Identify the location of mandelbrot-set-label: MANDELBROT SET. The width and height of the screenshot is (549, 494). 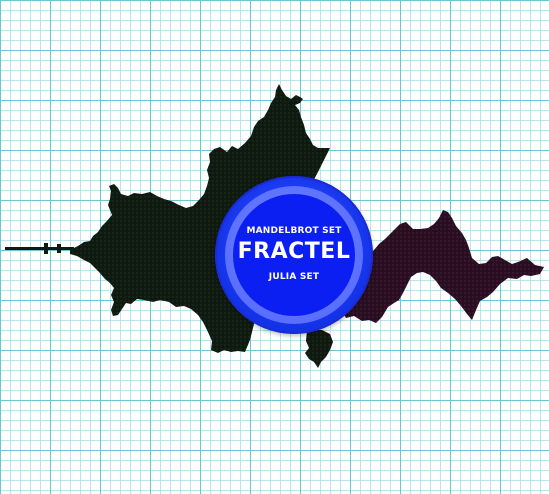
(294, 231).